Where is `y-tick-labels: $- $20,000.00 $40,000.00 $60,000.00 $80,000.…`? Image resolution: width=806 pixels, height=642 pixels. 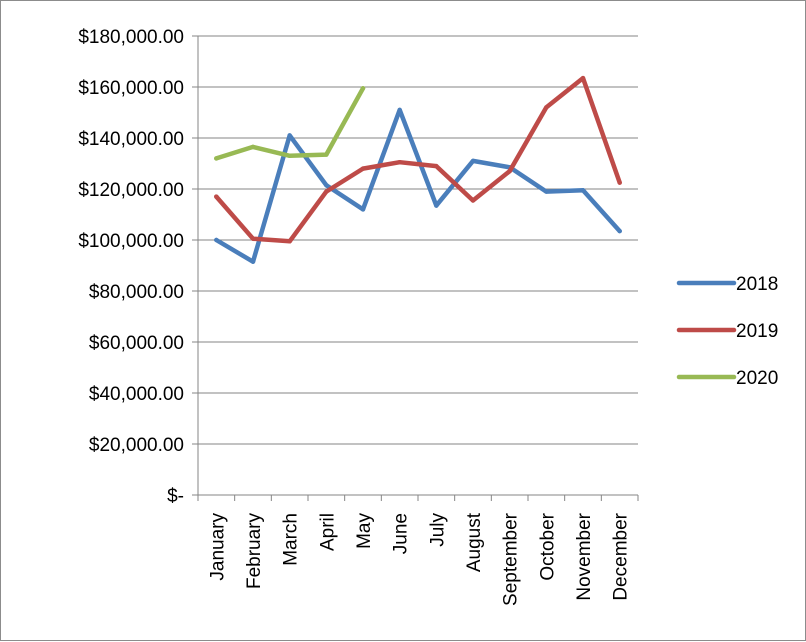
y-tick-labels: $- $20,000.00 $40,000.00 $60,000.00 $80,000.… is located at coordinates (131, 267).